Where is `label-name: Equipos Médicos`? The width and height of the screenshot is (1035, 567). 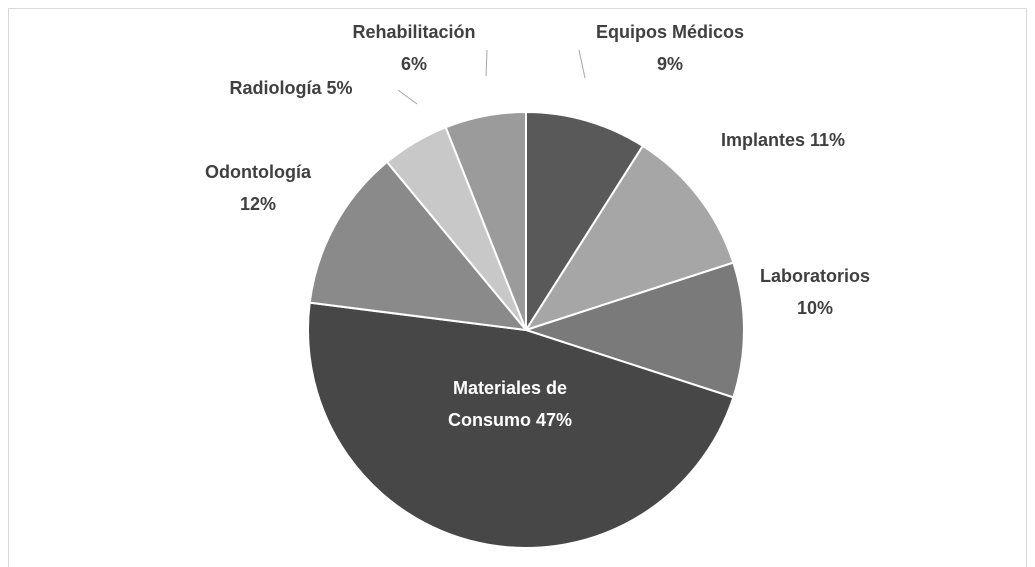
label-name: Equipos Médicos is located at coordinates (670, 32).